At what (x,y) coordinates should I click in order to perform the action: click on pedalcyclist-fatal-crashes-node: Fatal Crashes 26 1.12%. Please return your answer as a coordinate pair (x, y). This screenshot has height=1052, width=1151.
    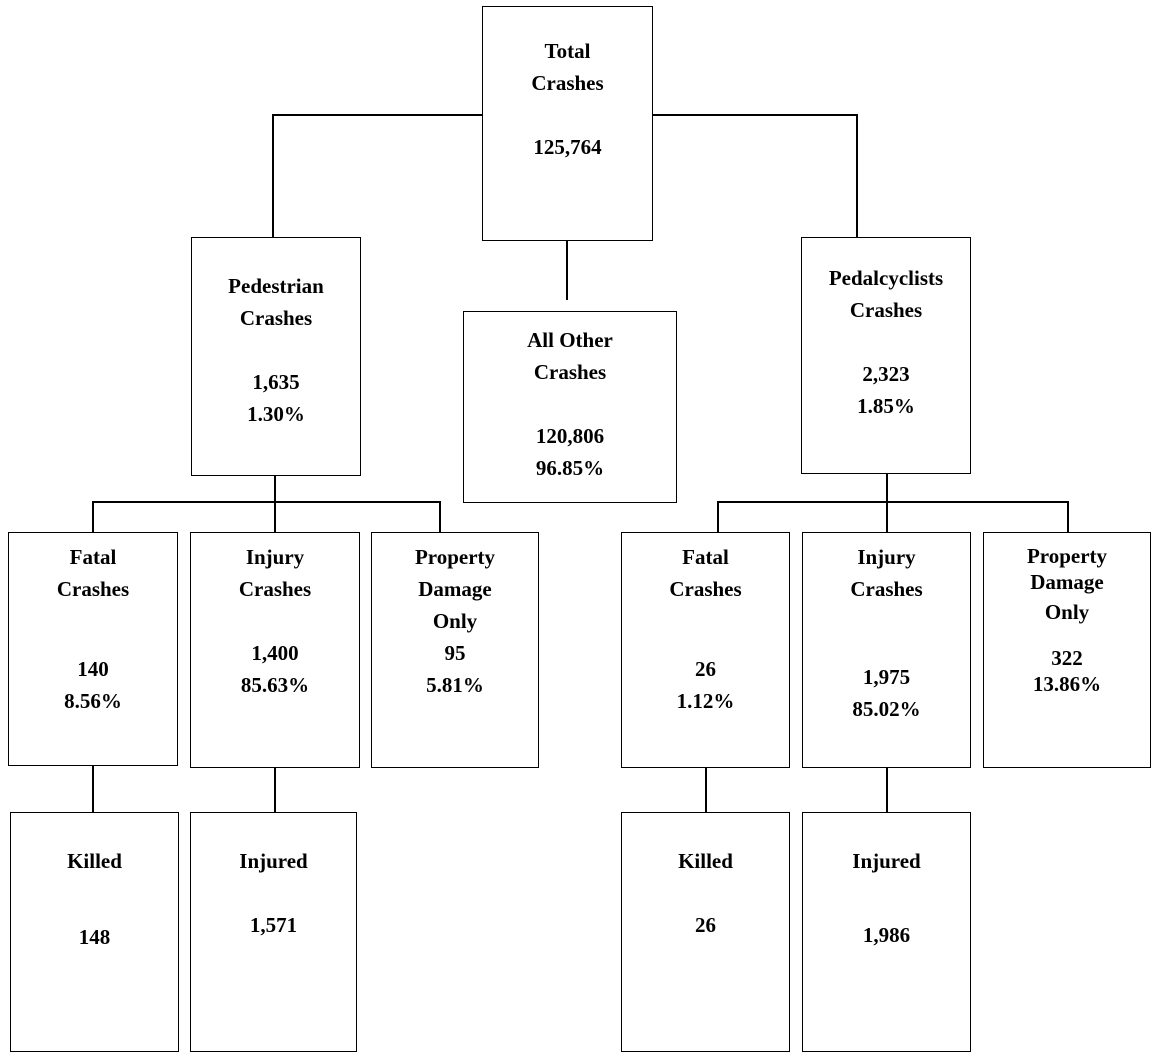
    Looking at the image, I should click on (705, 650).